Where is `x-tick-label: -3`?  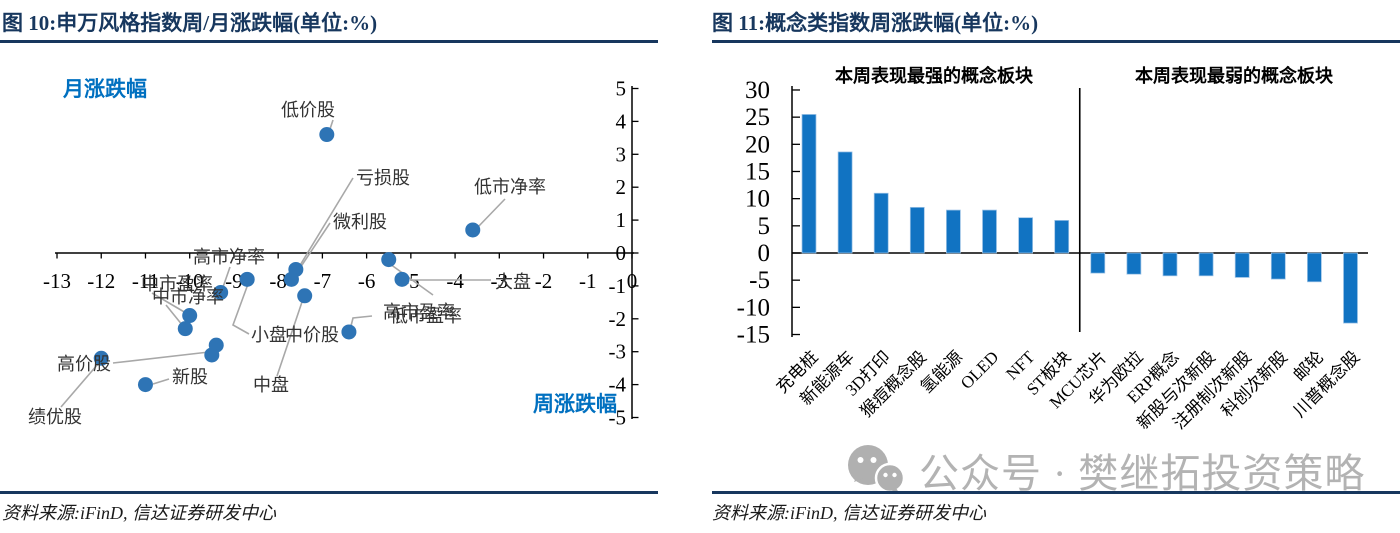
x-tick-label: -3 is located at coordinates (500, 281).